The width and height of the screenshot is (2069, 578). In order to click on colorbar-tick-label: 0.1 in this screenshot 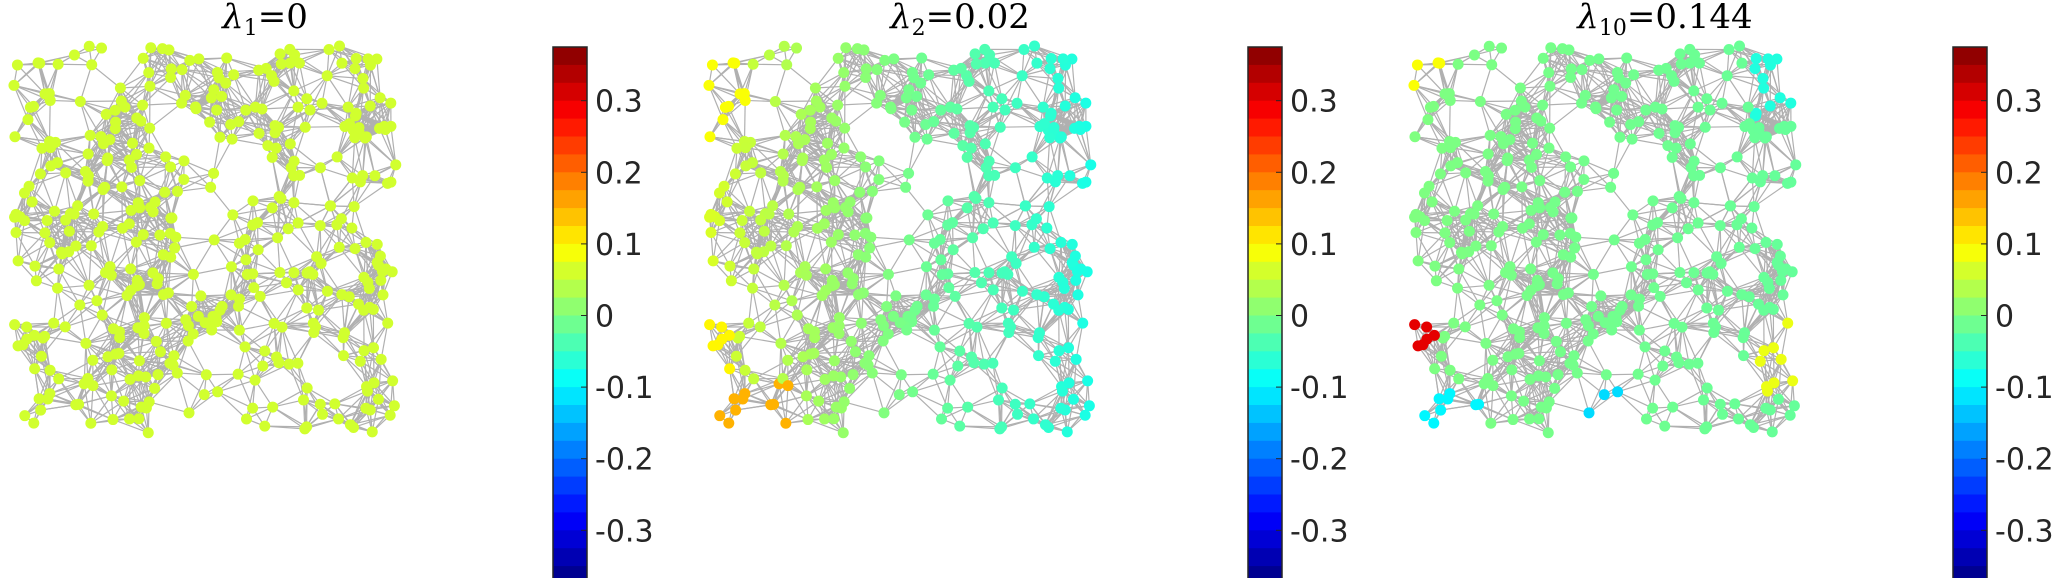, I will do `click(619, 245)`.